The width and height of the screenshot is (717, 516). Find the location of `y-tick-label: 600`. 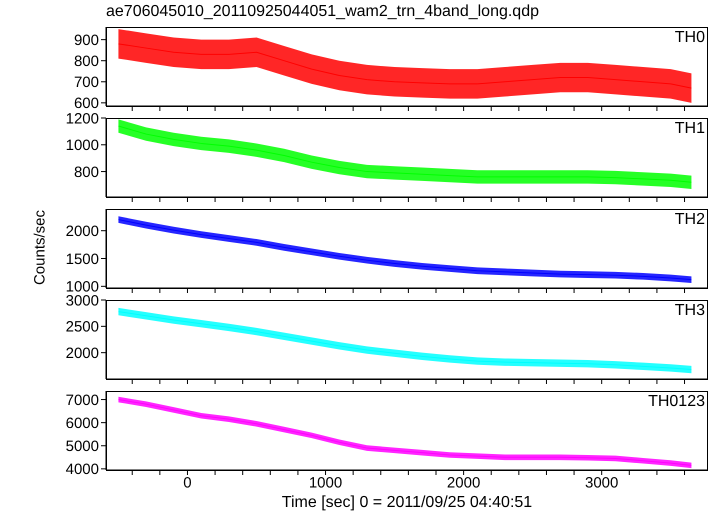

y-tick-label: 600 is located at coordinates (86, 103).